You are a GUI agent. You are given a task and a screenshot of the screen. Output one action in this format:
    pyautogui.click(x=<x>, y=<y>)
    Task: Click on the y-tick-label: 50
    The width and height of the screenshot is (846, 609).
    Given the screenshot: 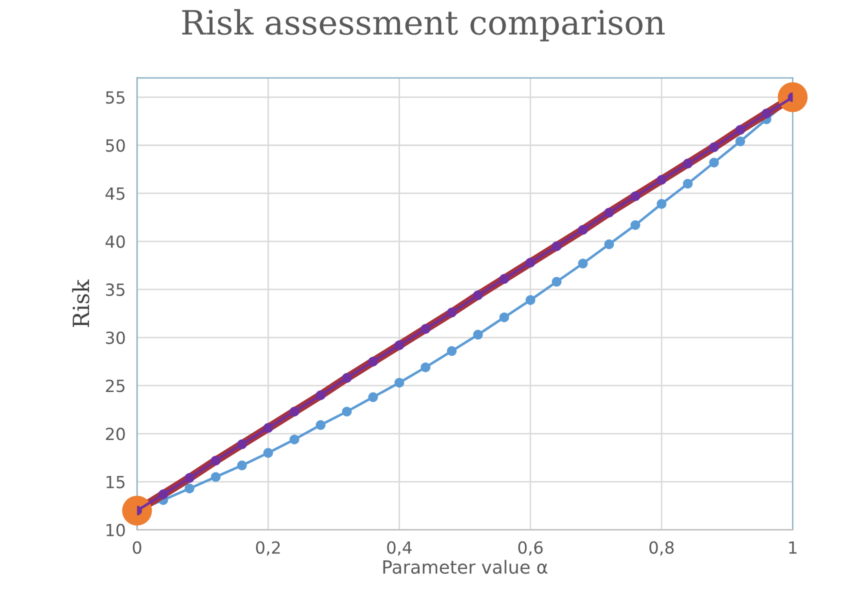 What is the action you would take?
    pyautogui.click(x=115, y=145)
    